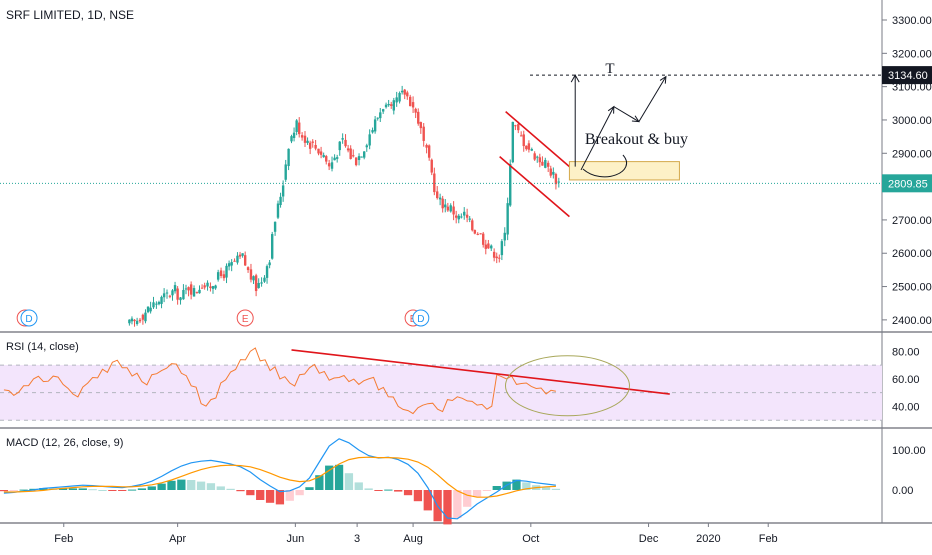 The height and width of the screenshot is (555, 932). Describe the element at coordinates (906, 407) in the screenshot. I see `rsi-axis-label: 40.00` at that location.